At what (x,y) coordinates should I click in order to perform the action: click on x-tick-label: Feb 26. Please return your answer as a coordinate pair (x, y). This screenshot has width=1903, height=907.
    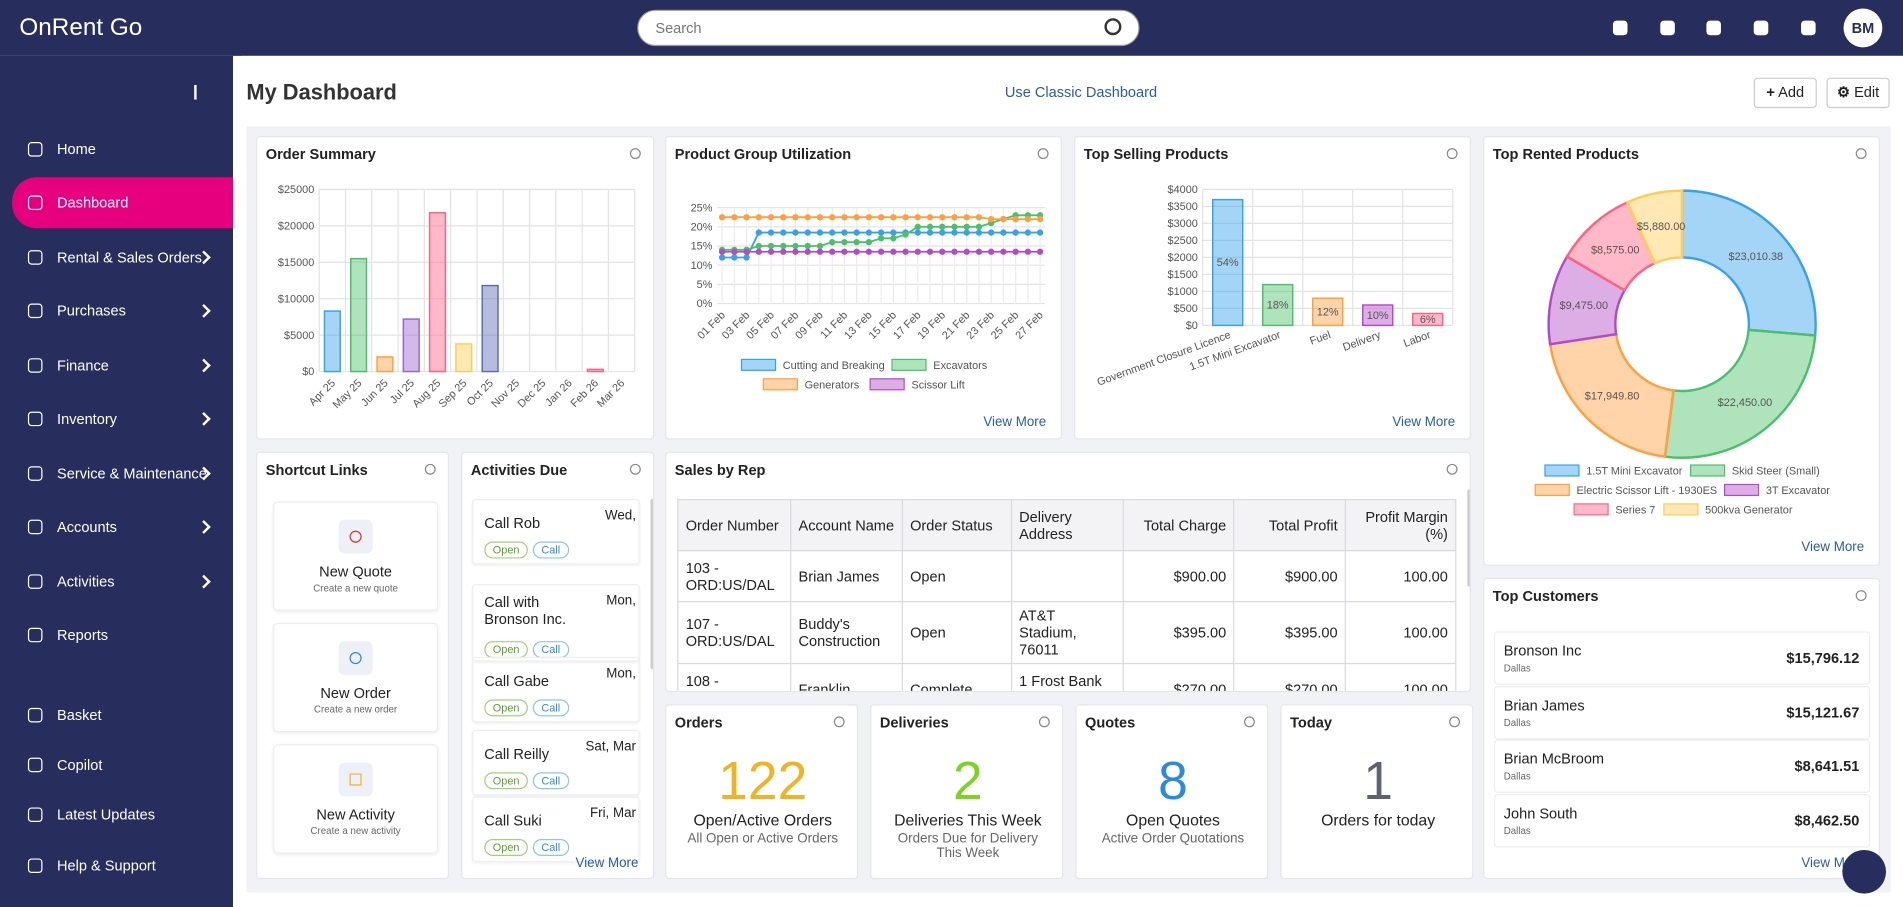
    Looking at the image, I should click on (585, 393).